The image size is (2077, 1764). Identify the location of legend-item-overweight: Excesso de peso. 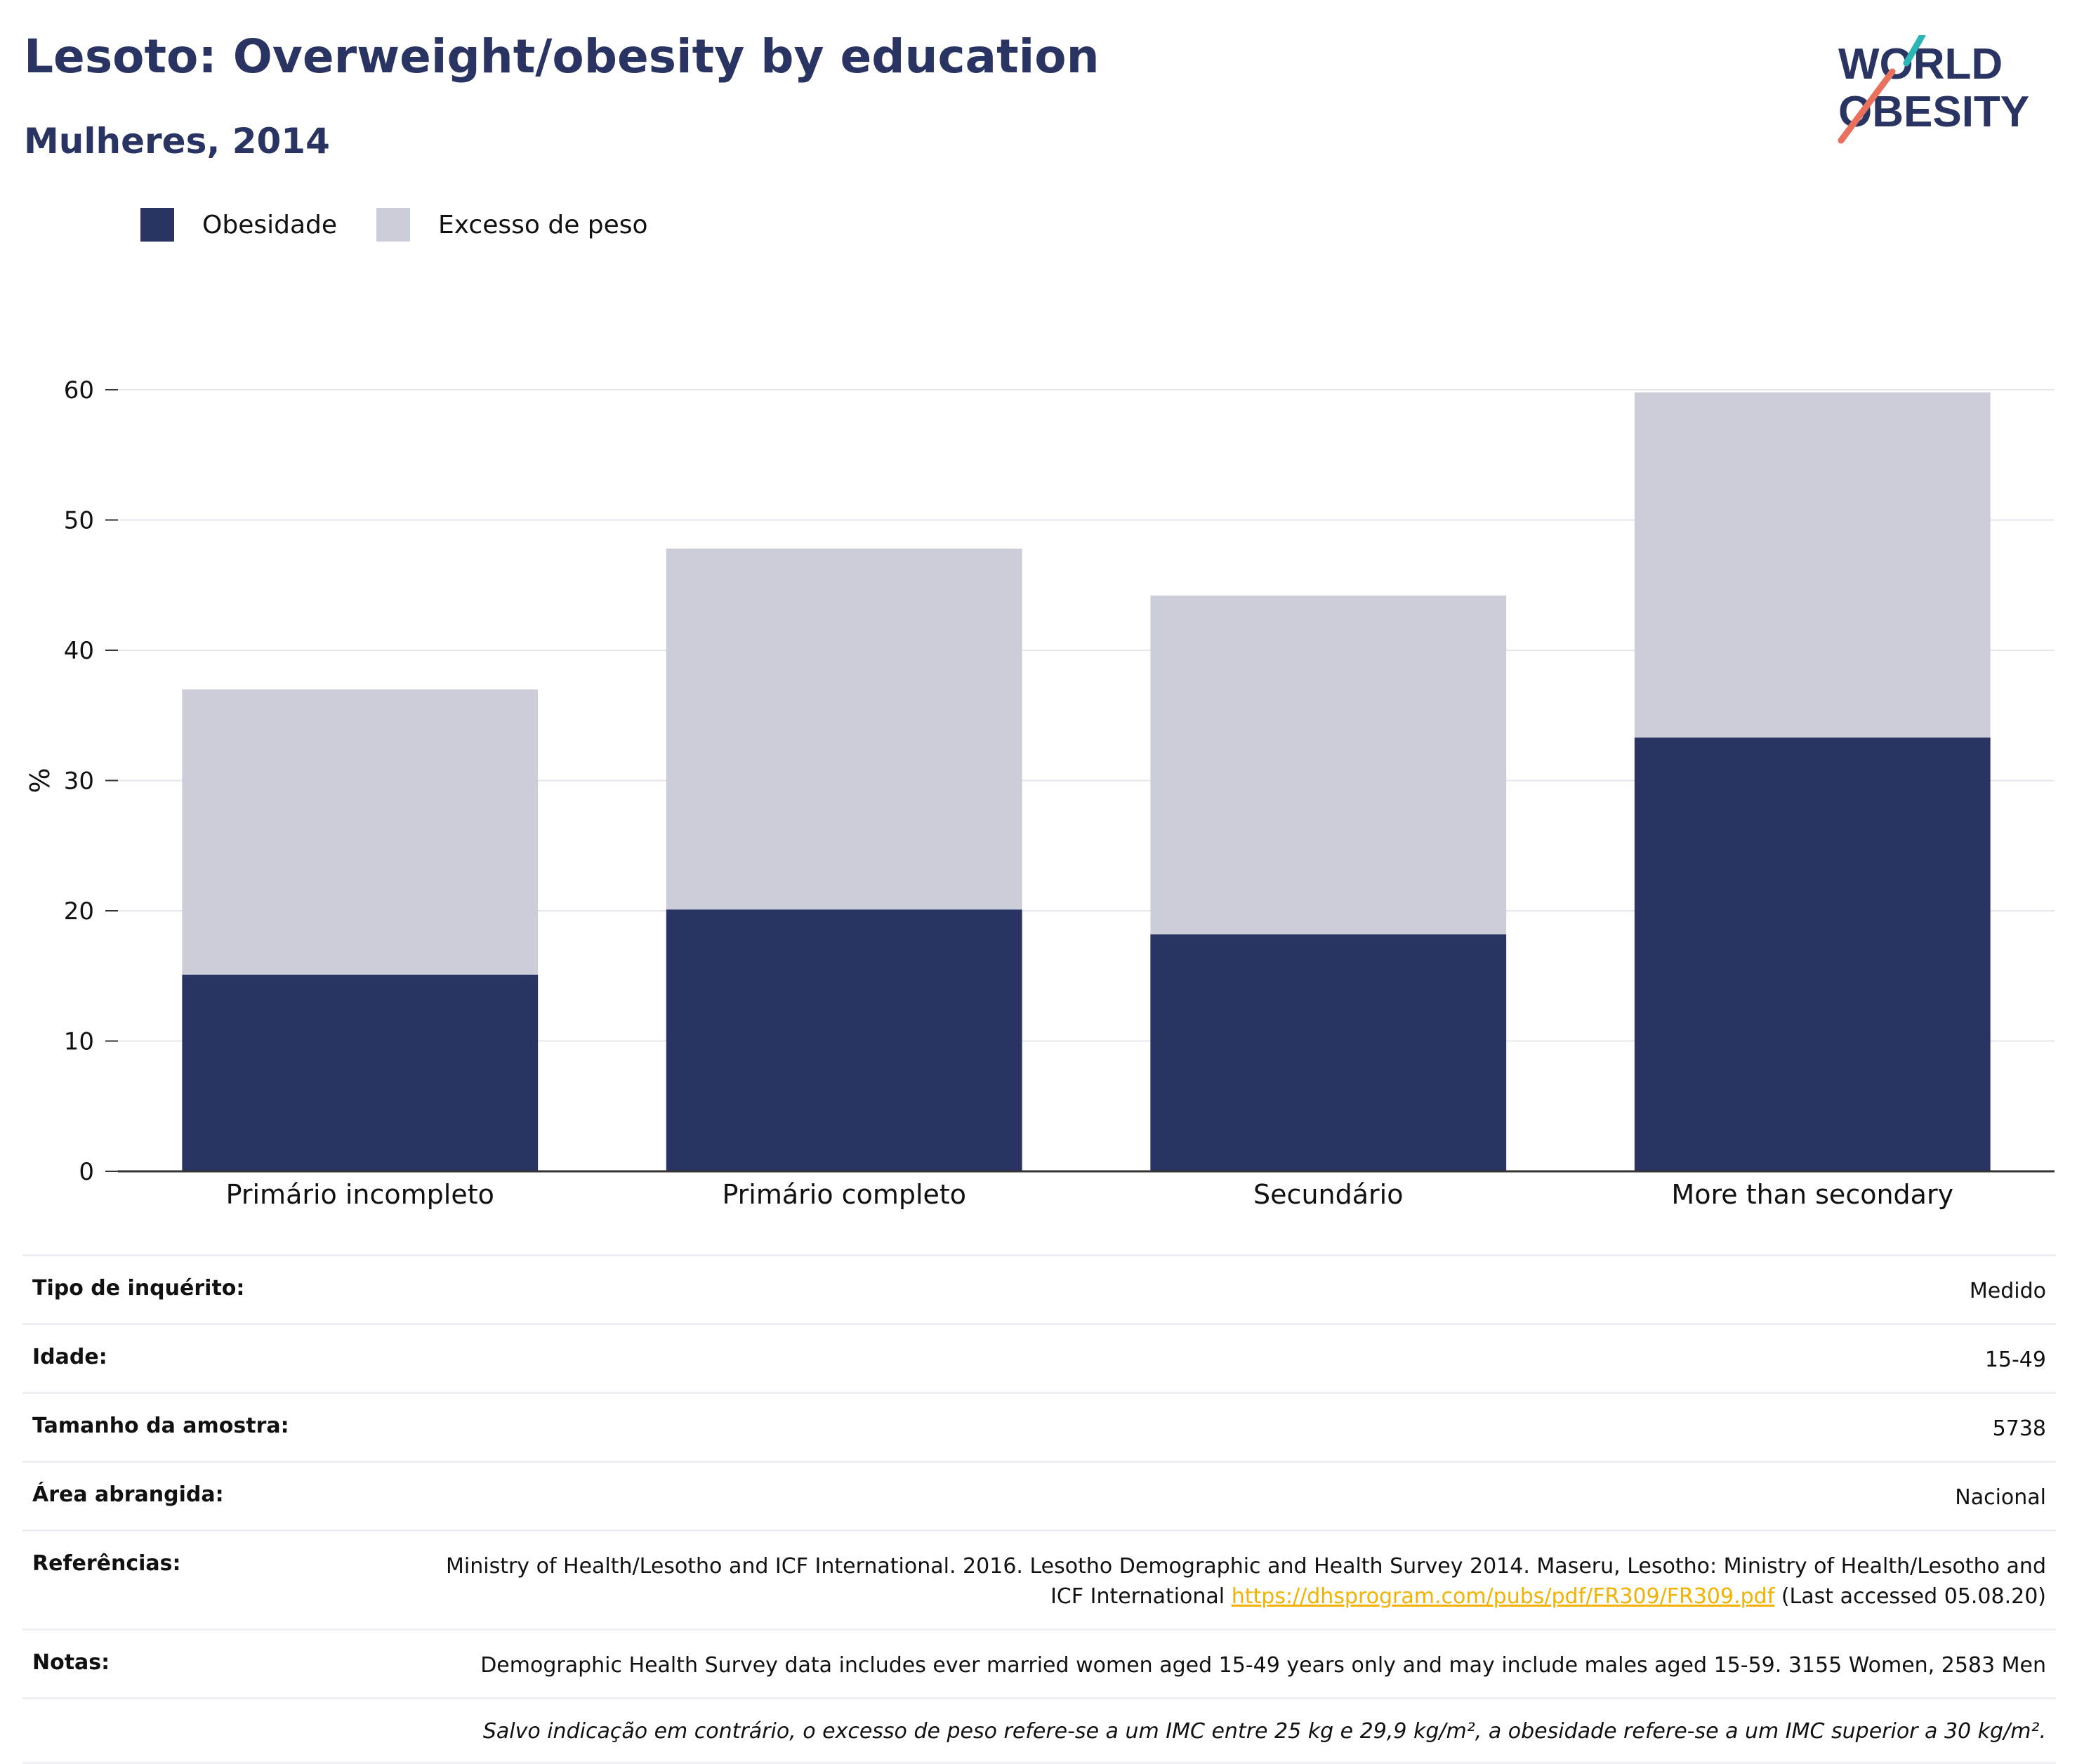
(512, 225).